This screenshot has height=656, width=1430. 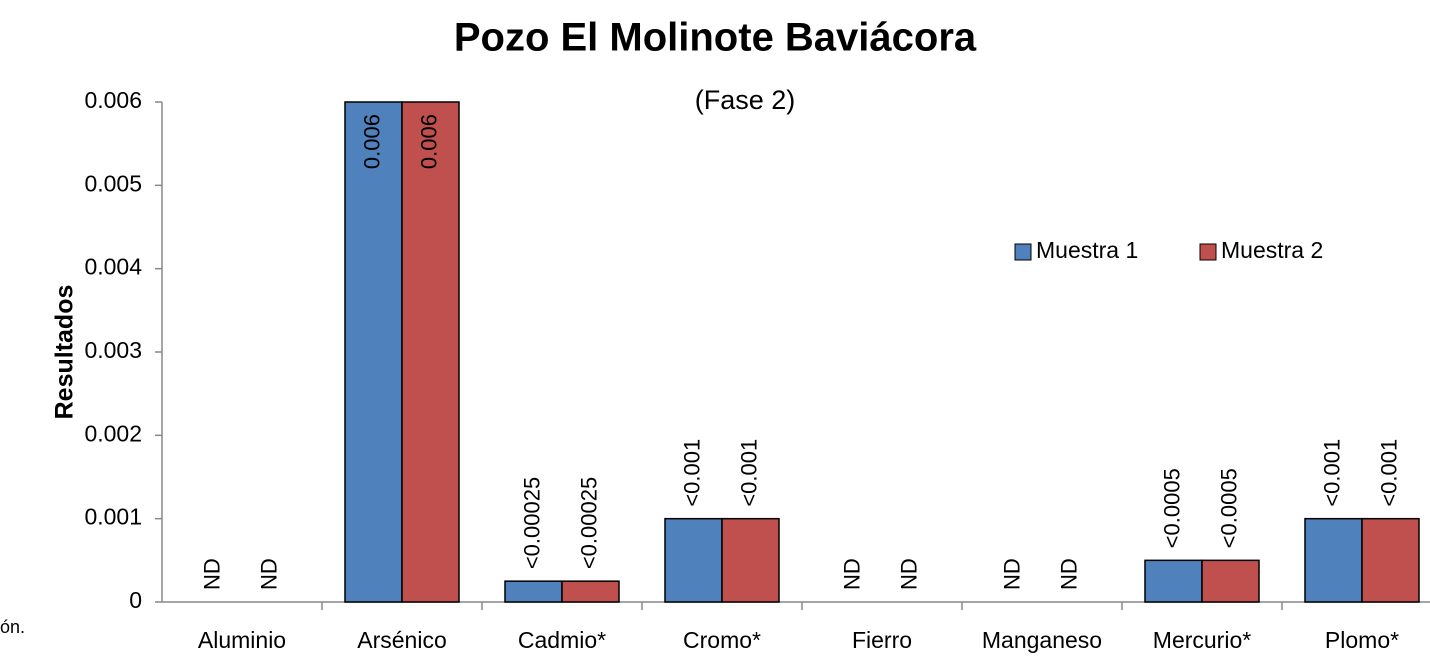 What do you see at coordinates (113, 183) in the screenshot?
I see `y-tick-label: 0.005` at bounding box center [113, 183].